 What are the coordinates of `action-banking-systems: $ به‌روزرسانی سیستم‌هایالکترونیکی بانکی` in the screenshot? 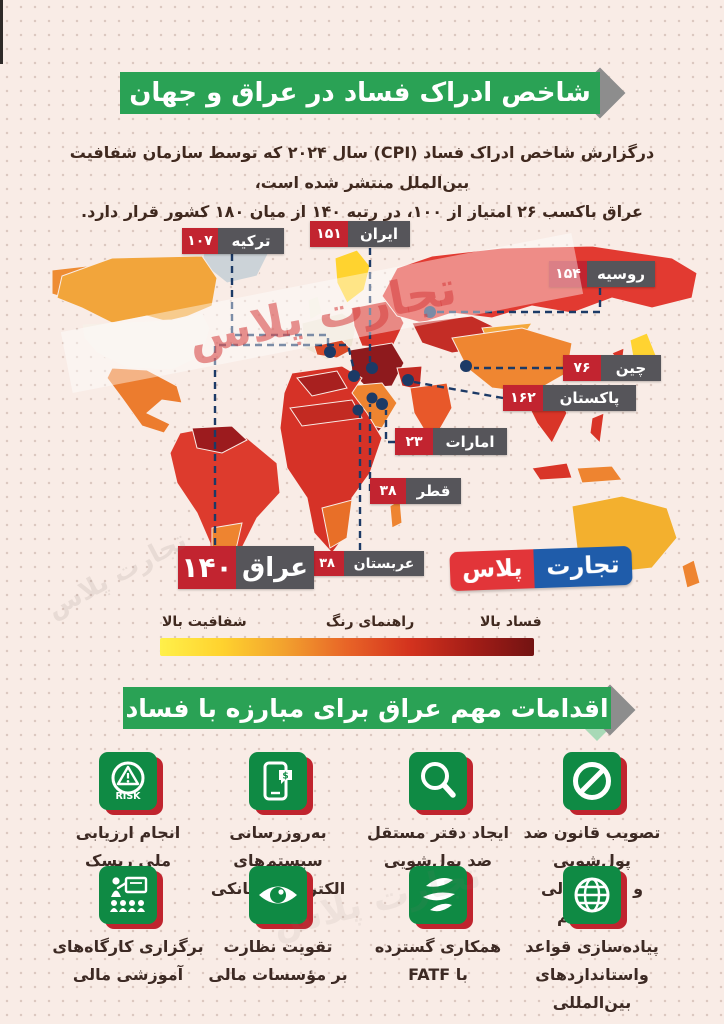 It's located at (278, 827).